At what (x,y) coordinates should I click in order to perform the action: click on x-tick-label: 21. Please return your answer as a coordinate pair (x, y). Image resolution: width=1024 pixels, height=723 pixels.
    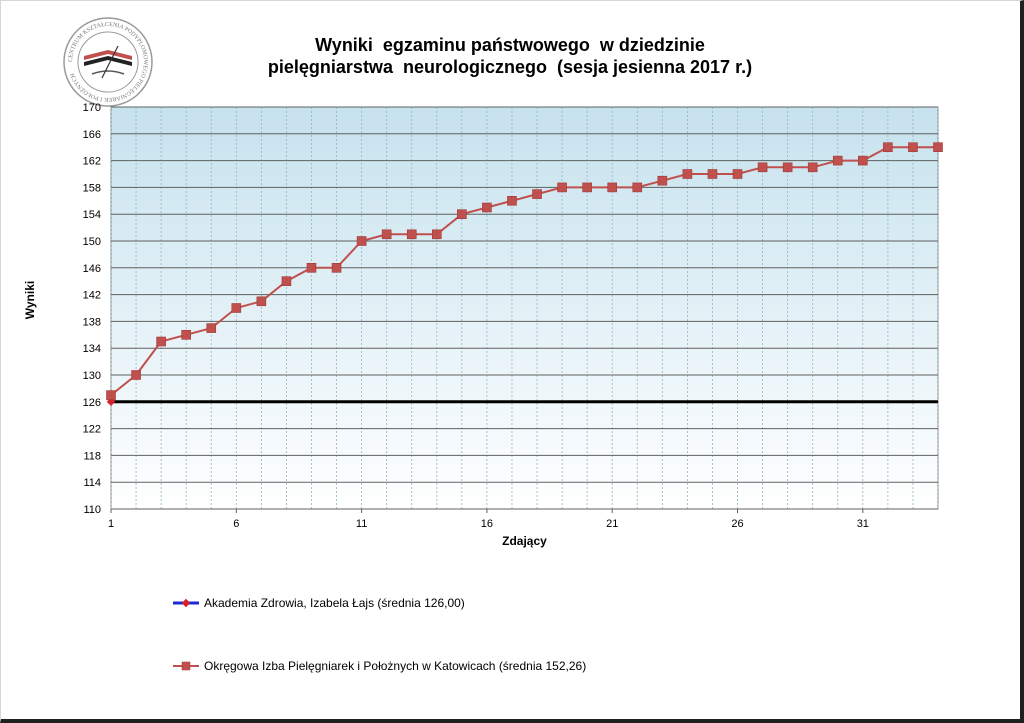
    Looking at the image, I should click on (612, 524).